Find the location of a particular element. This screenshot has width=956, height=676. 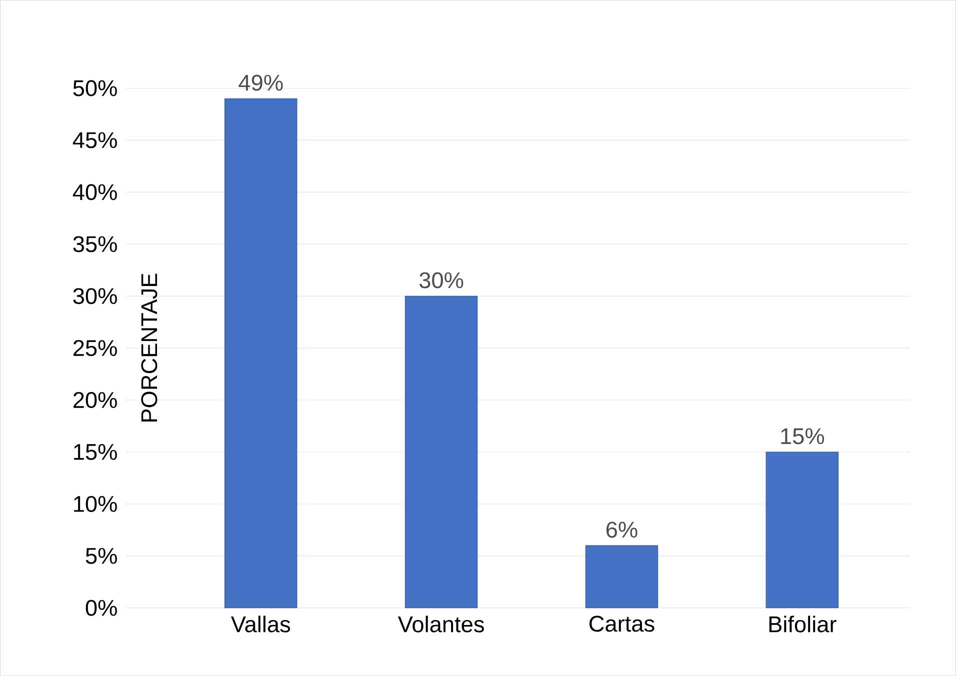

data-label: 15% is located at coordinates (802, 436).